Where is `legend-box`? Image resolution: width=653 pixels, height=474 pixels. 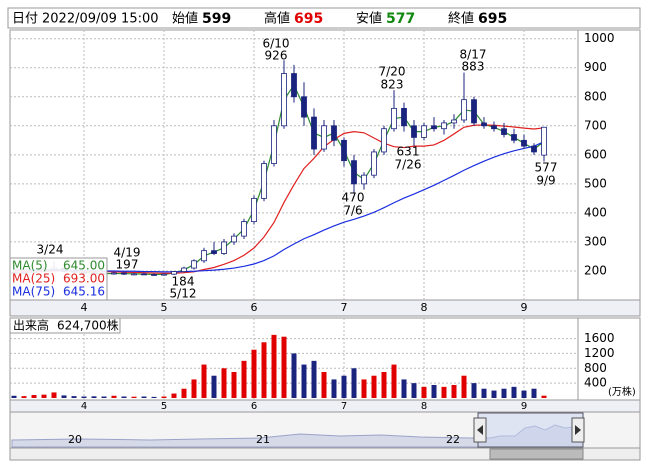 legend-box is located at coordinates (58, 279).